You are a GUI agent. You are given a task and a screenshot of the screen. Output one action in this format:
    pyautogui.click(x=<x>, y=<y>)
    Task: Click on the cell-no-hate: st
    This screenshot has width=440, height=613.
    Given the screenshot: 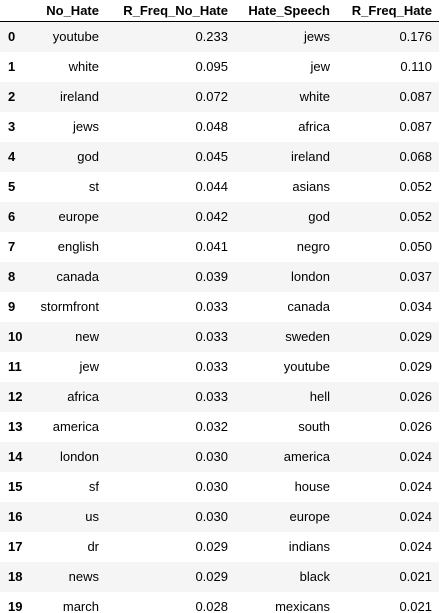 What is the action you would take?
    pyautogui.click(x=93, y=186)
    